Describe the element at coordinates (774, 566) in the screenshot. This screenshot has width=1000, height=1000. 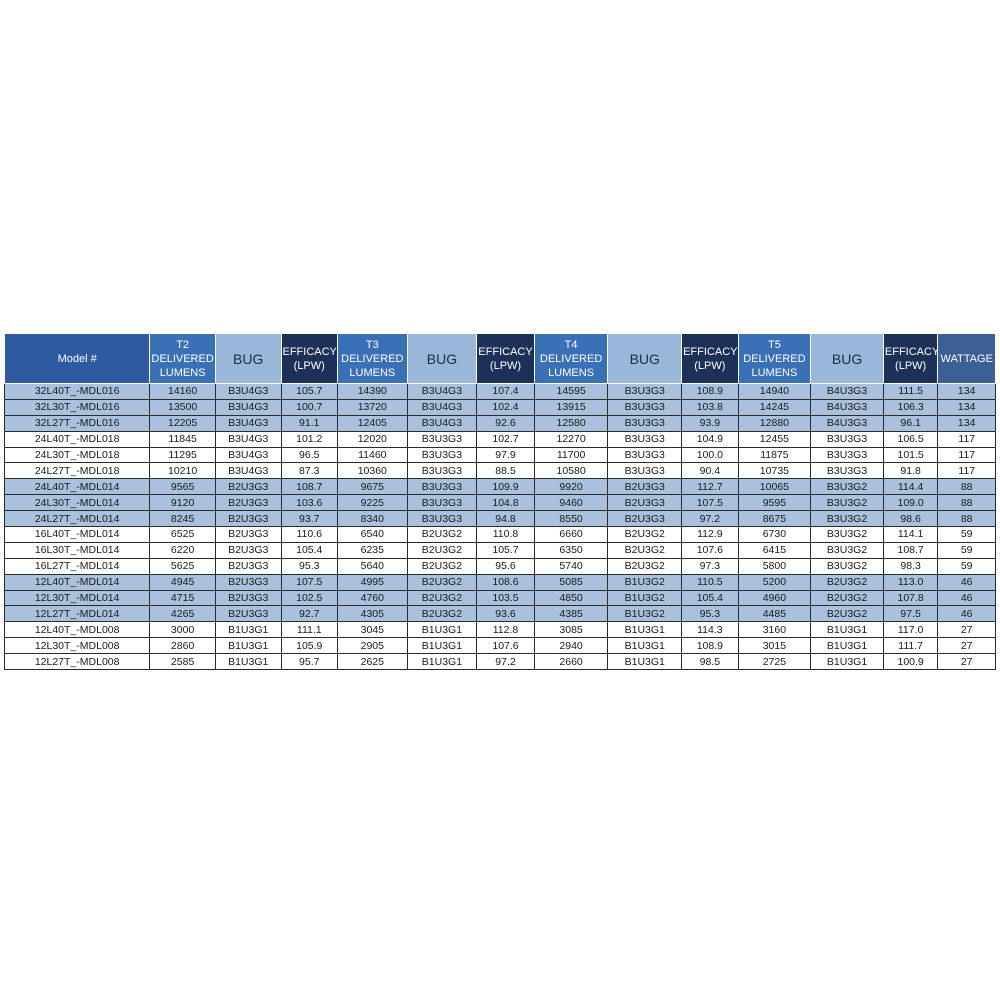
I see `table-cell-lumens: 5800` at that location.